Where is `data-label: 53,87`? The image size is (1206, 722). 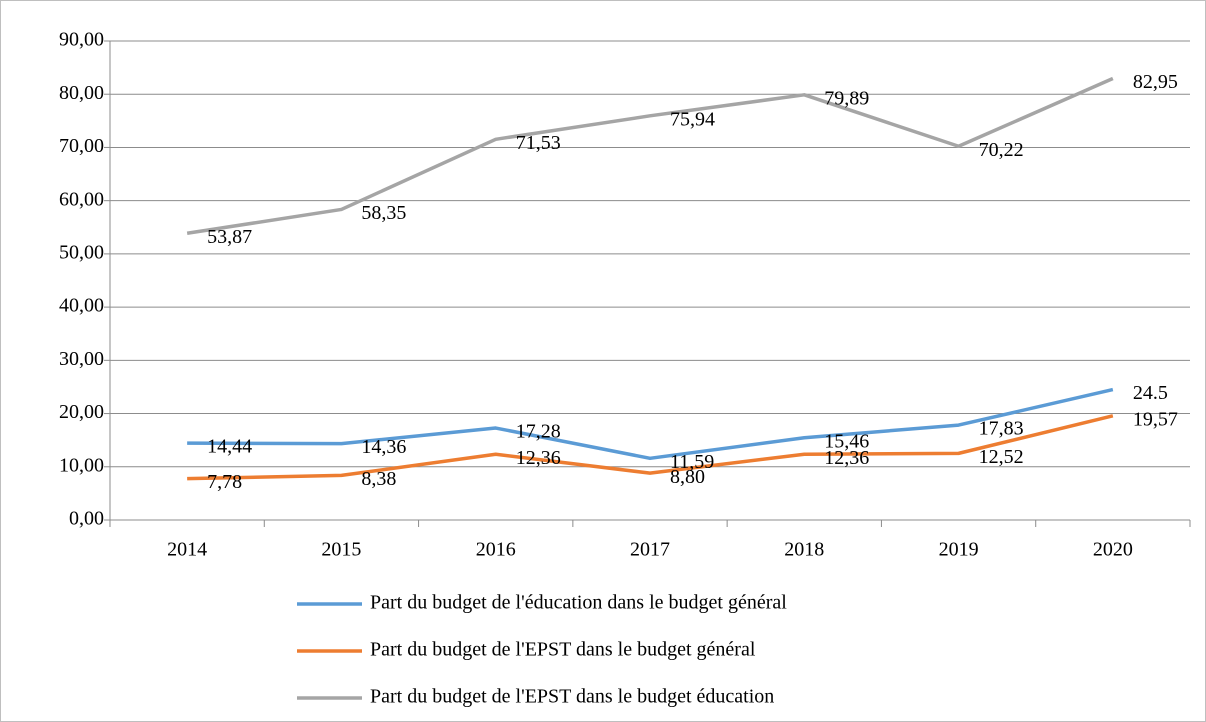
data-label: 53,87 is located at coordinates (229, 237).